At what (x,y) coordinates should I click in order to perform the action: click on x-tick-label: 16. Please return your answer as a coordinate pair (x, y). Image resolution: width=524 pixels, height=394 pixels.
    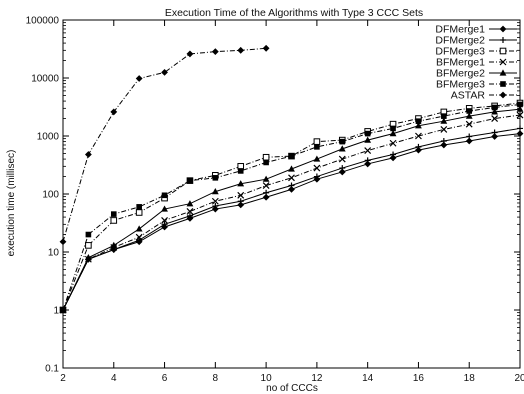
    Looking at the image, I should click on (419, 378).